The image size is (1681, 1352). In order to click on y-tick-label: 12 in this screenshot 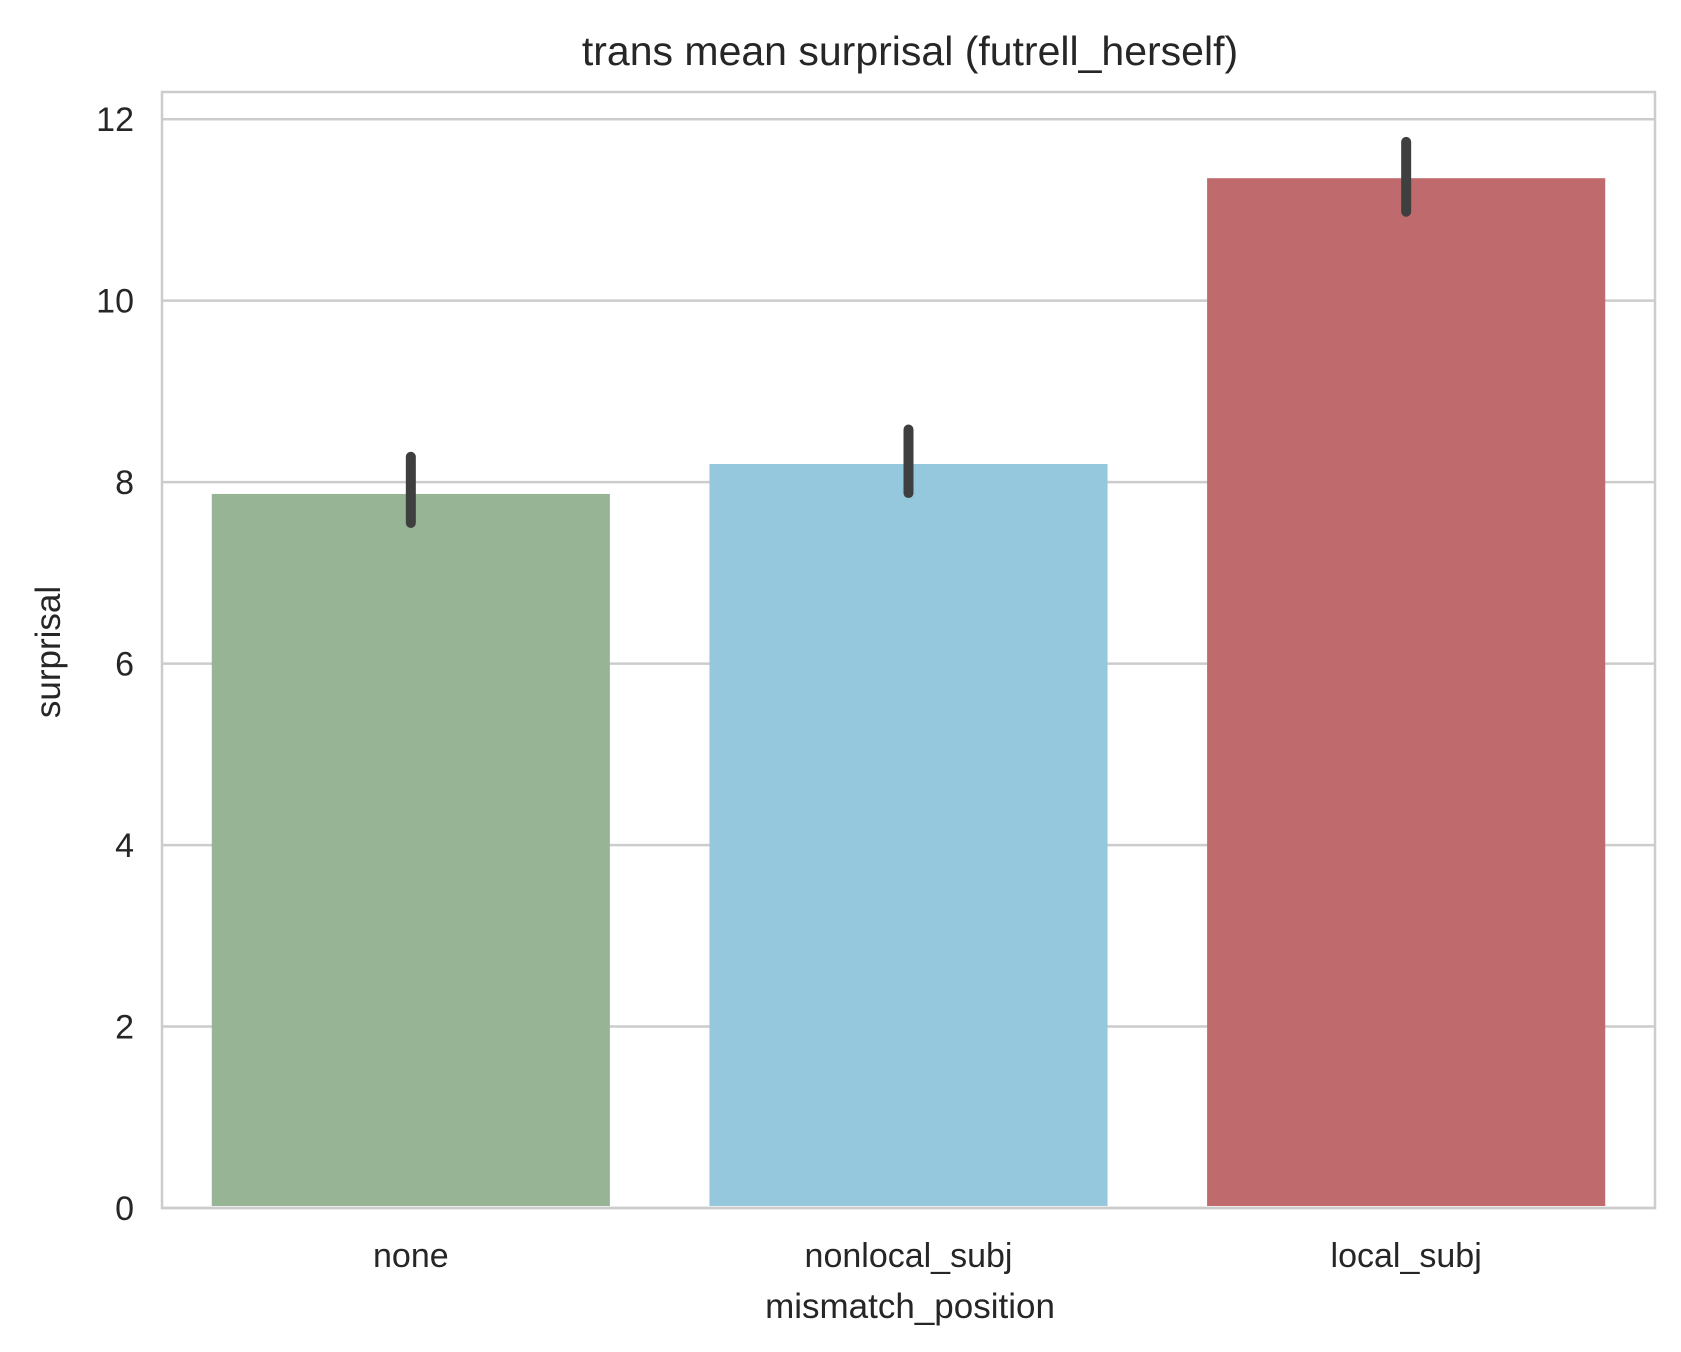, I will do `click(115, 120)`.